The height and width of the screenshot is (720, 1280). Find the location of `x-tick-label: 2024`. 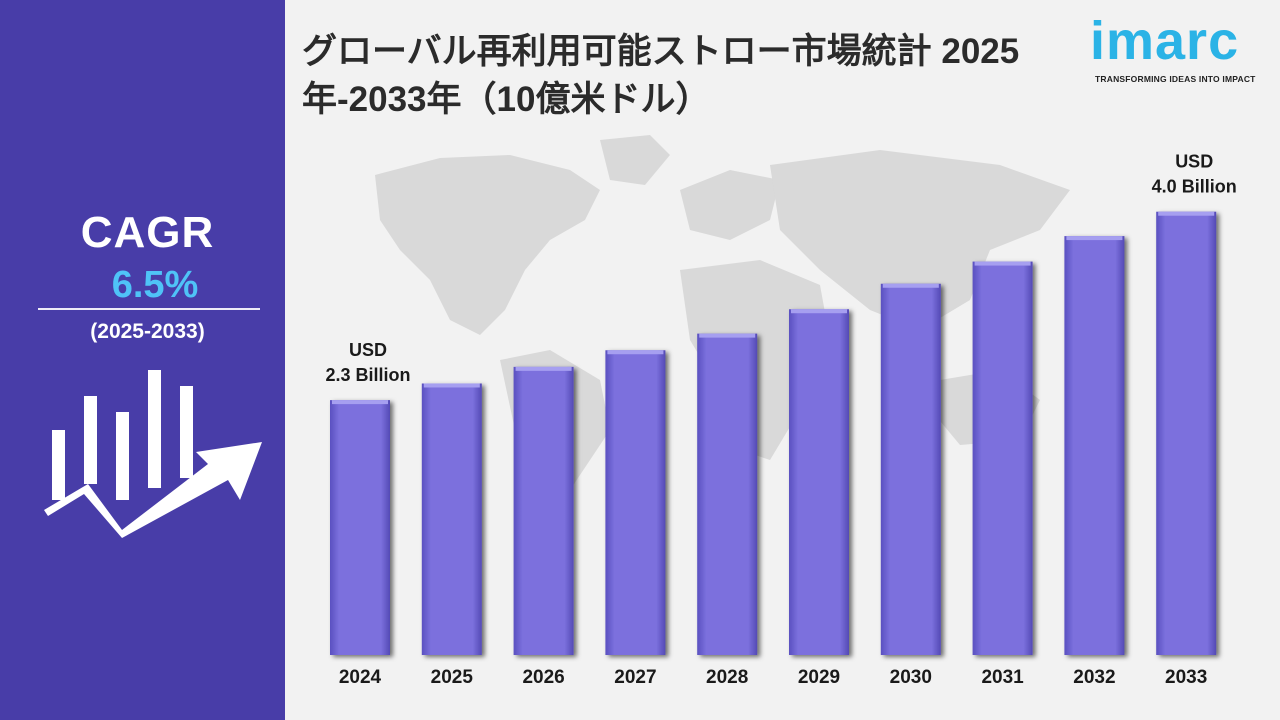

x-tick-label: 2024 is located at coordinates (360, 677).